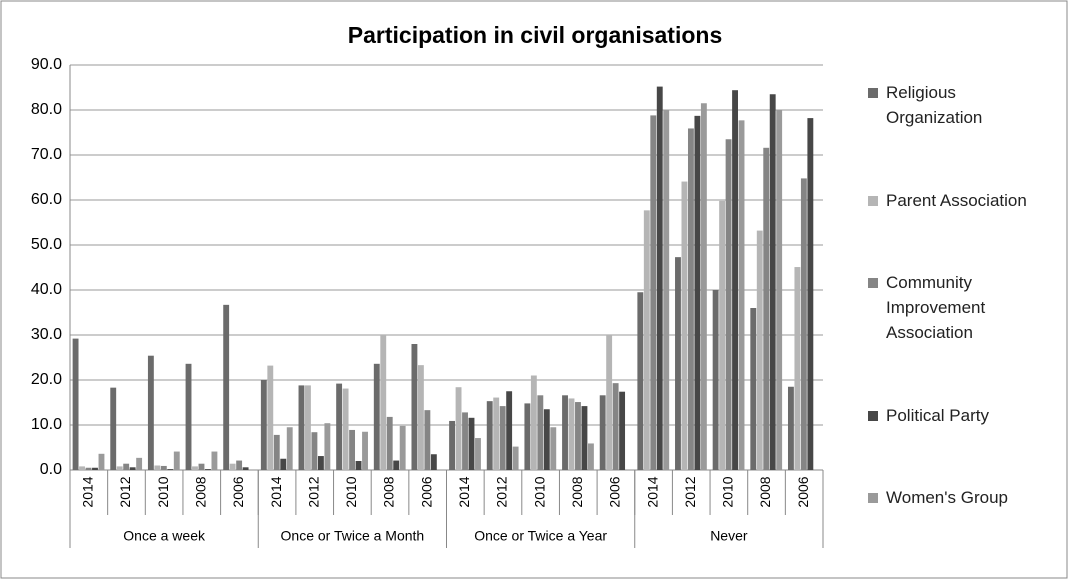 This screenshot has width=1068, height=580. Describe the element at coordinates (947, 497) in the screenshot. I see `legend-label: Women's Group` at that location.